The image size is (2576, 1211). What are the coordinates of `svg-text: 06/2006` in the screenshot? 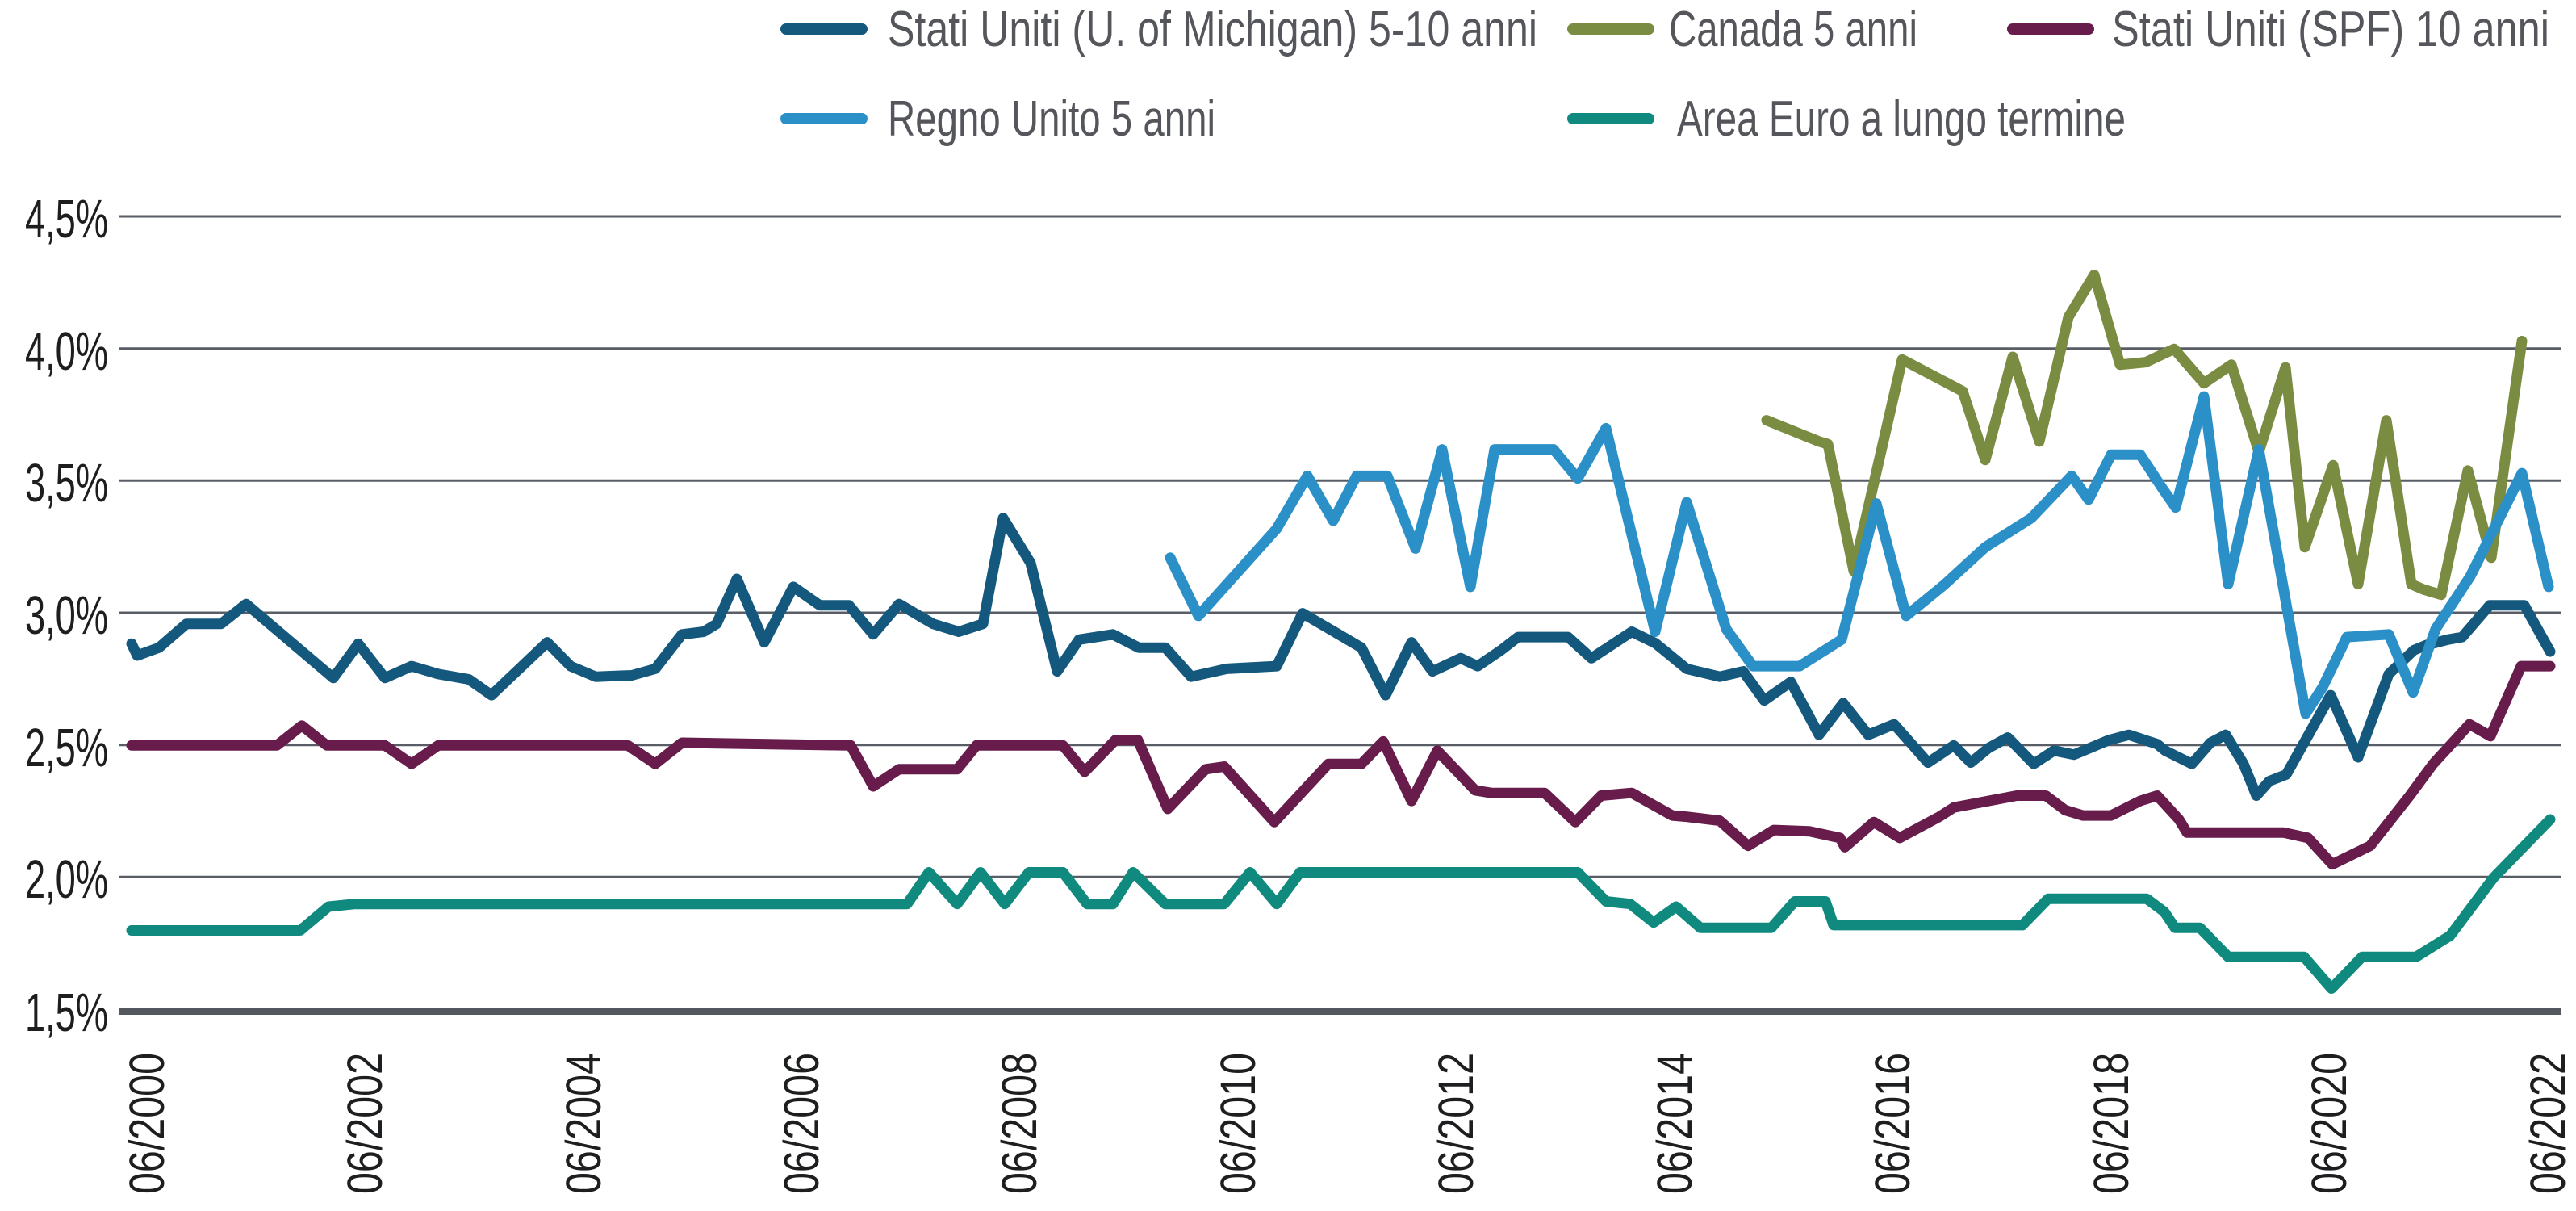 It's located at (801, 1123).